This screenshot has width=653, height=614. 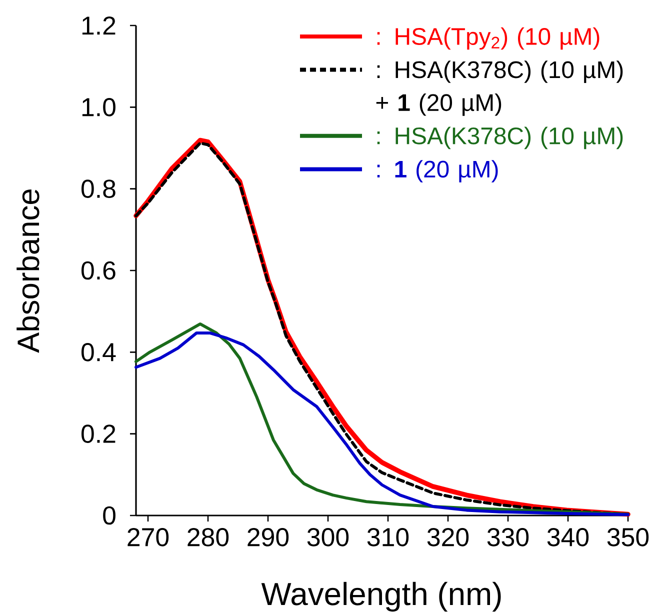 What do you see at coordinates (109, 515) in the screenshot?
I see `y-tick-label: 0` at bounding box center [109, 515].